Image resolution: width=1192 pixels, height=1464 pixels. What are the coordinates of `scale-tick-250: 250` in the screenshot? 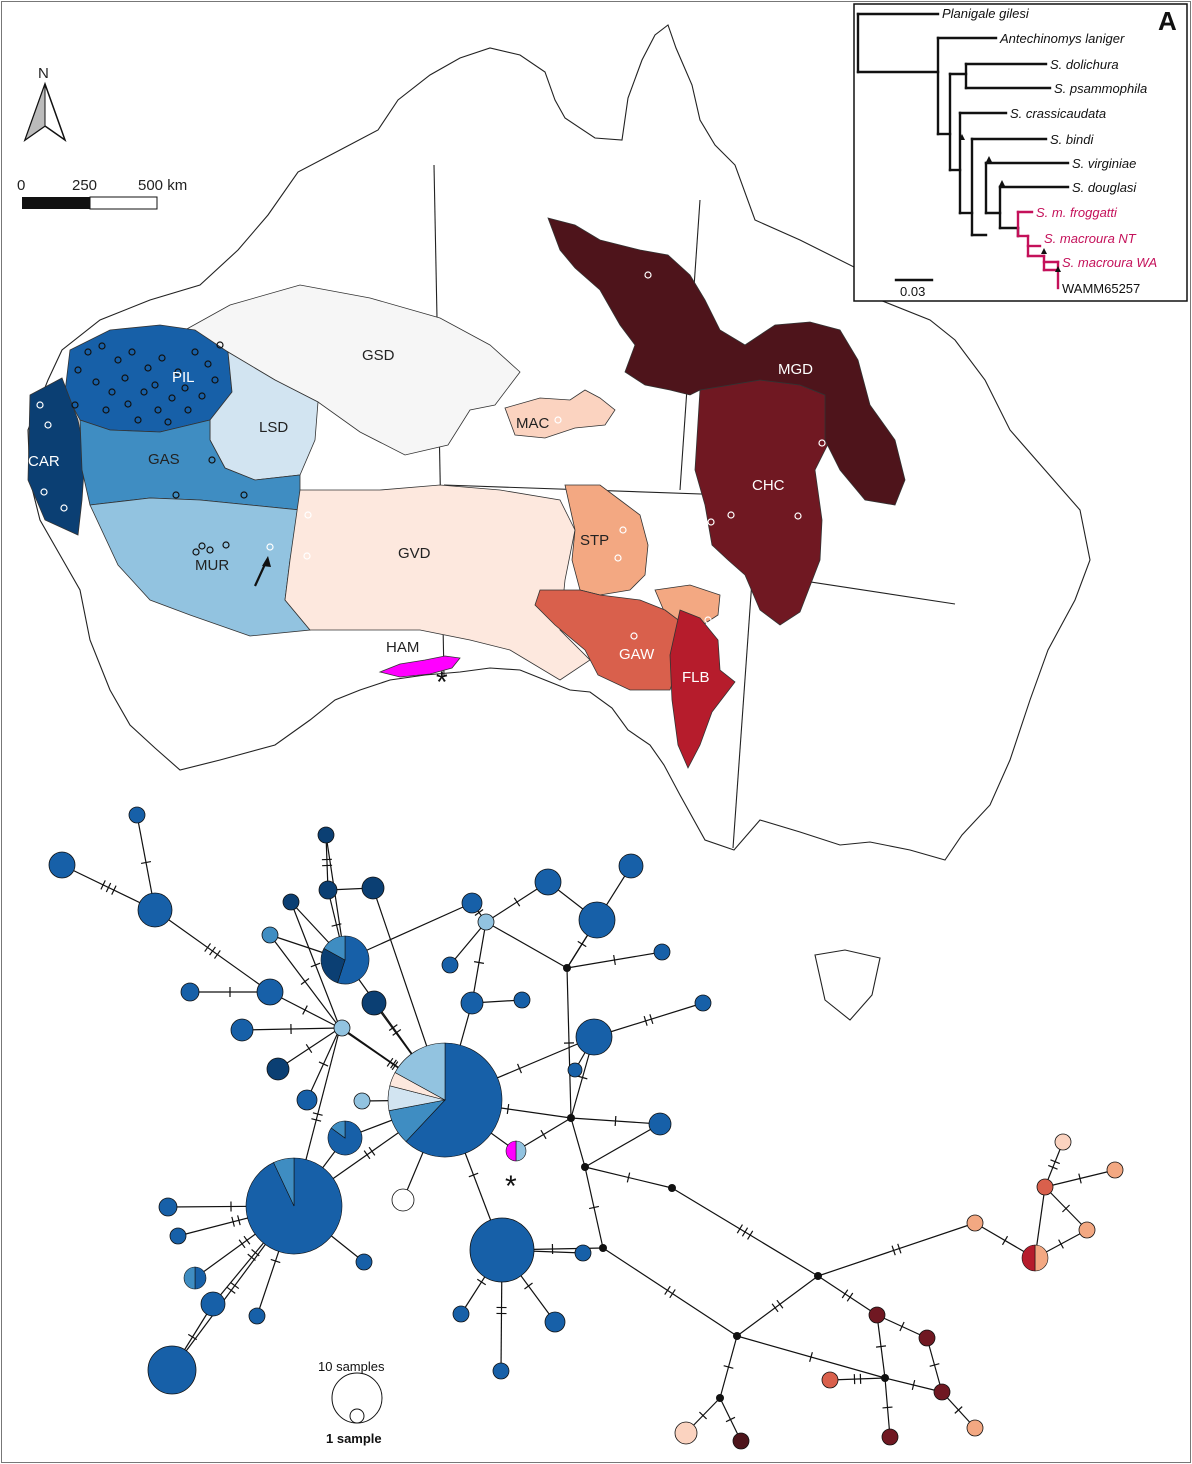 It's located at (84, 185).